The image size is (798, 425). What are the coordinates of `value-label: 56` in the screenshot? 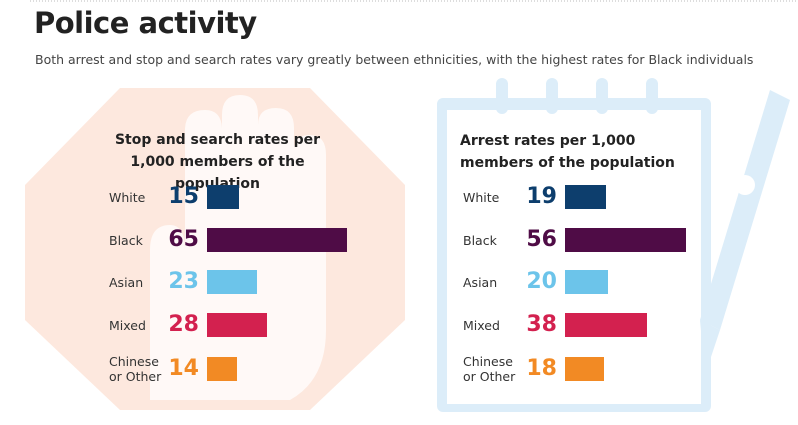 It's located at (541, 239).